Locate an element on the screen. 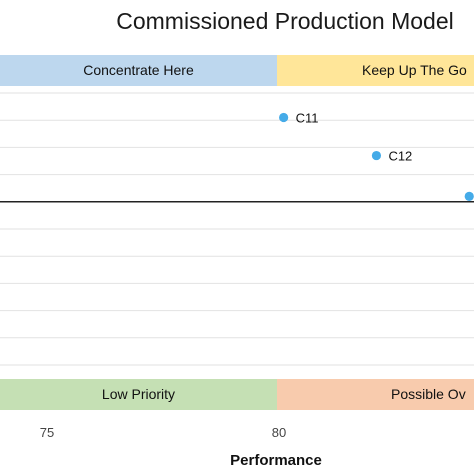  x-tick-label: 80 is located at coordinates (279, 432).